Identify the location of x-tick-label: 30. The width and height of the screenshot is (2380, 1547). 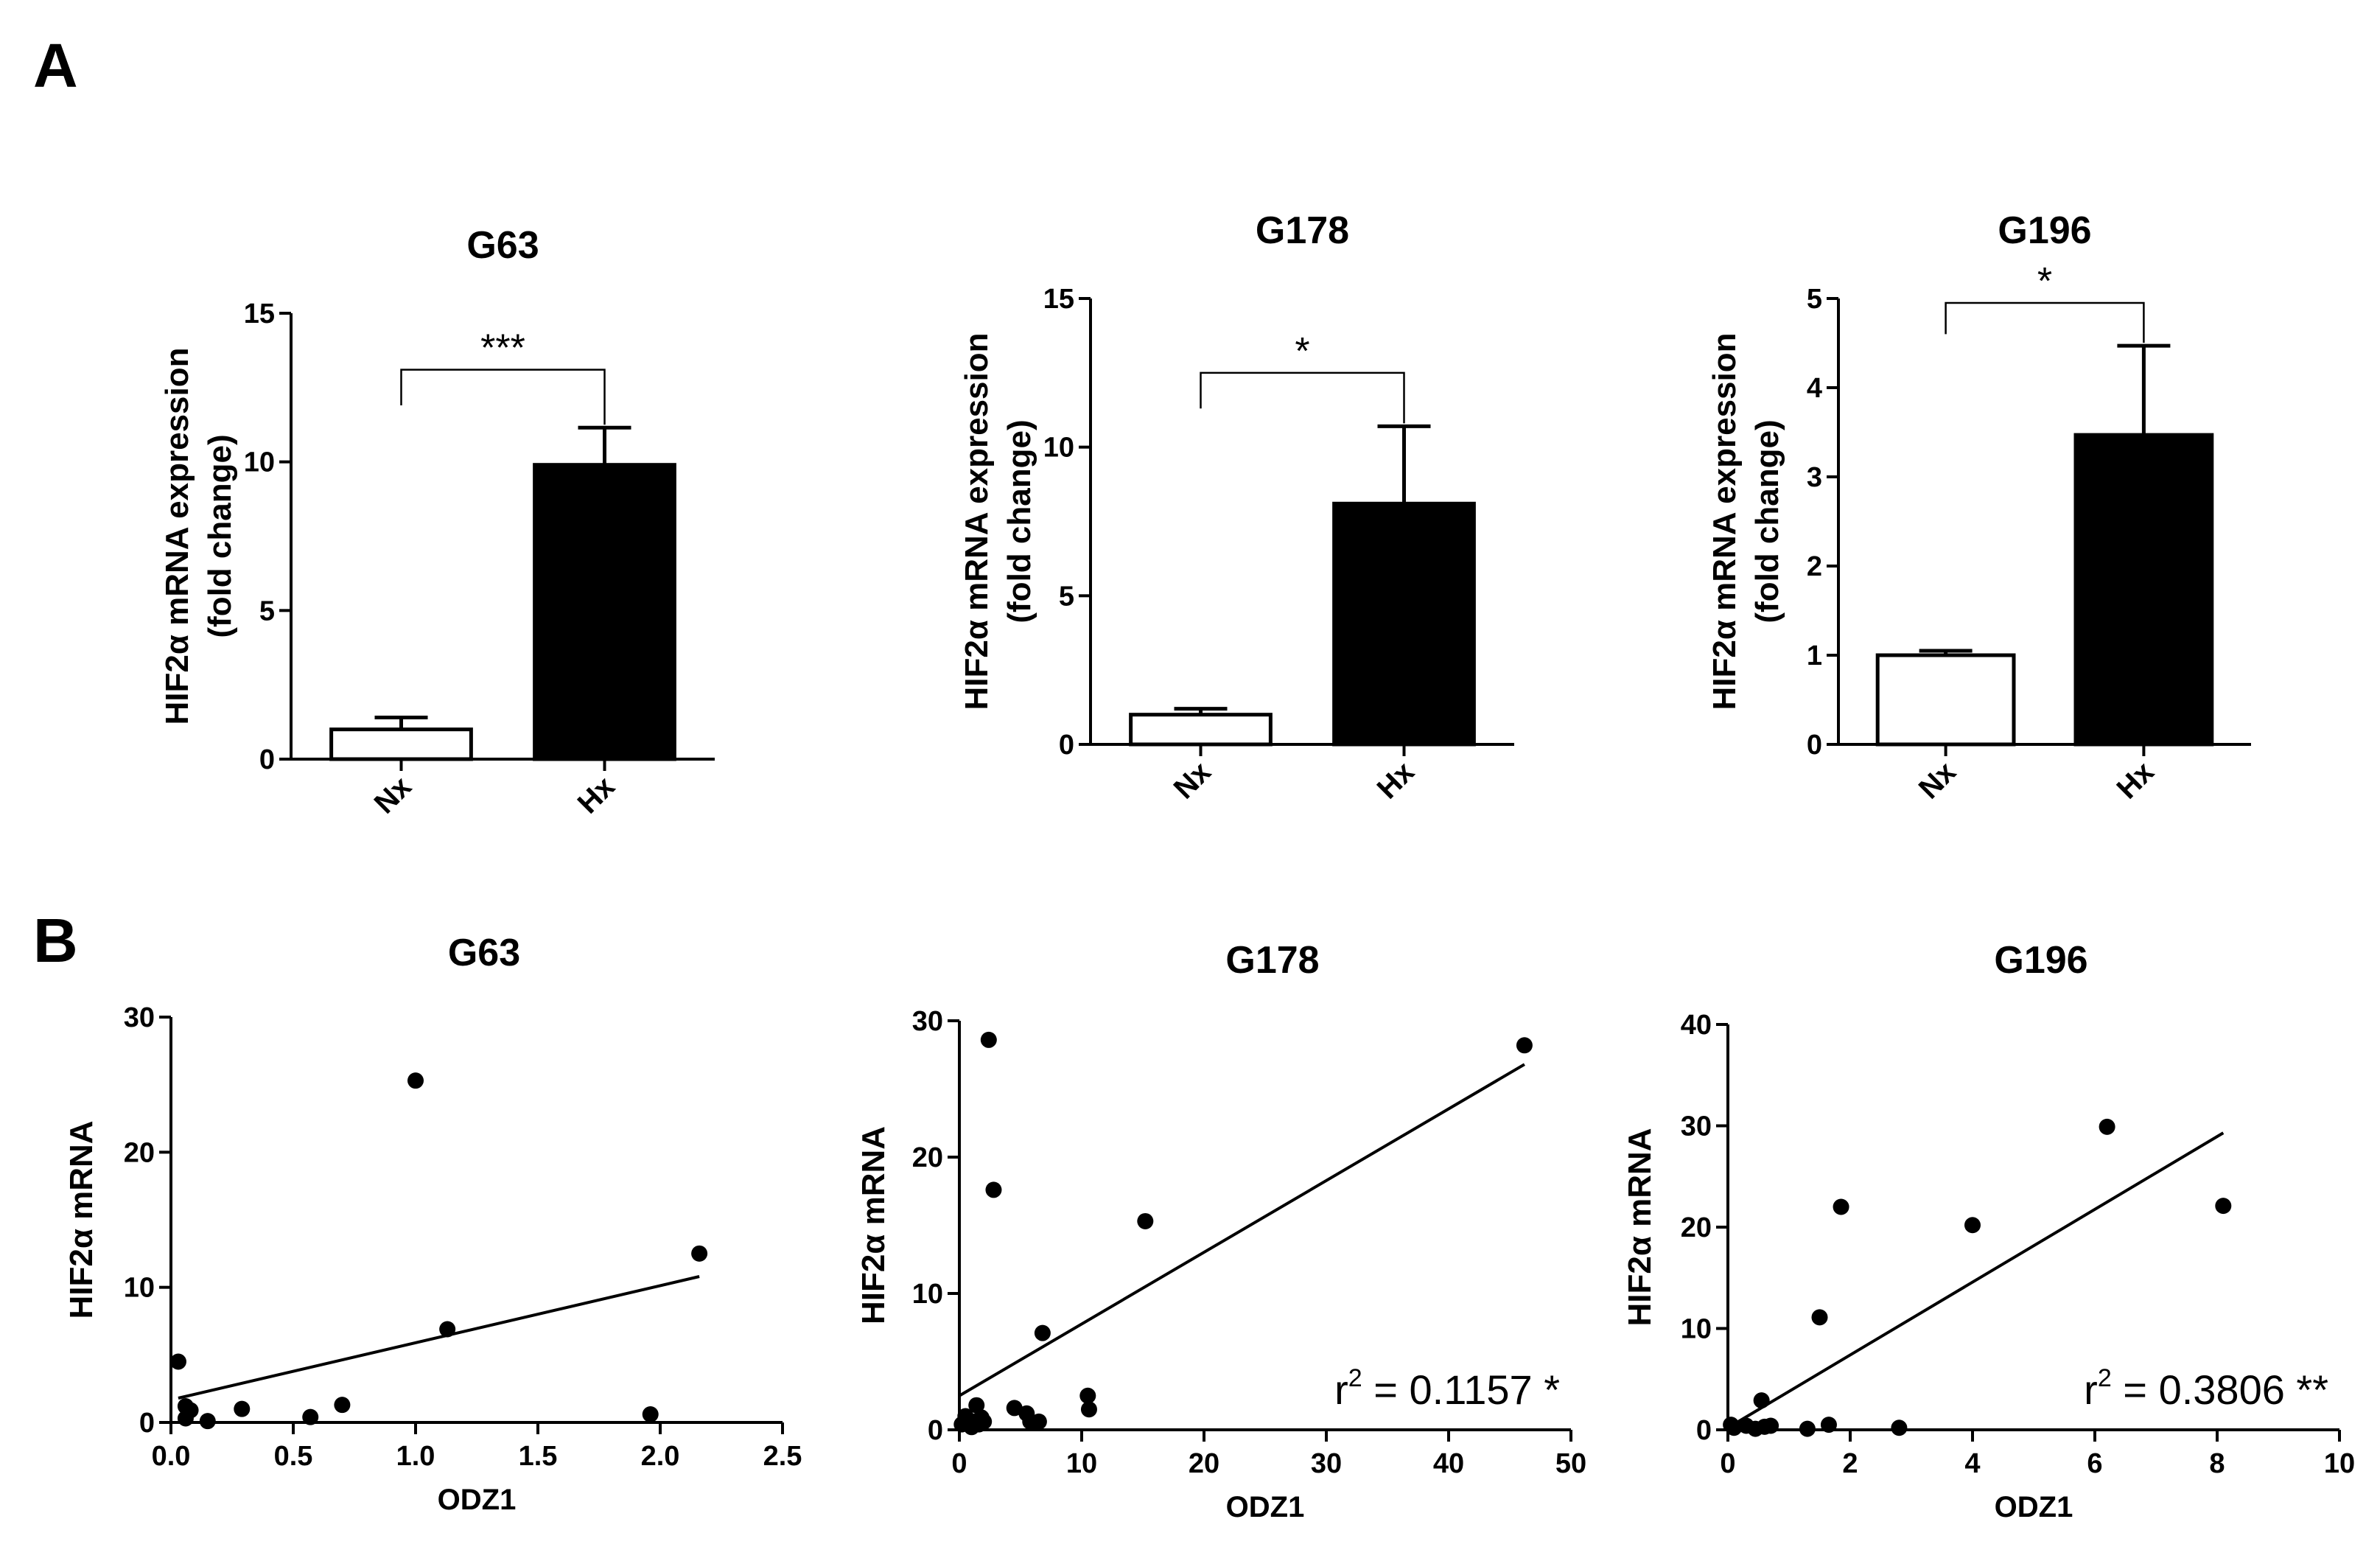
(1326, 1464).